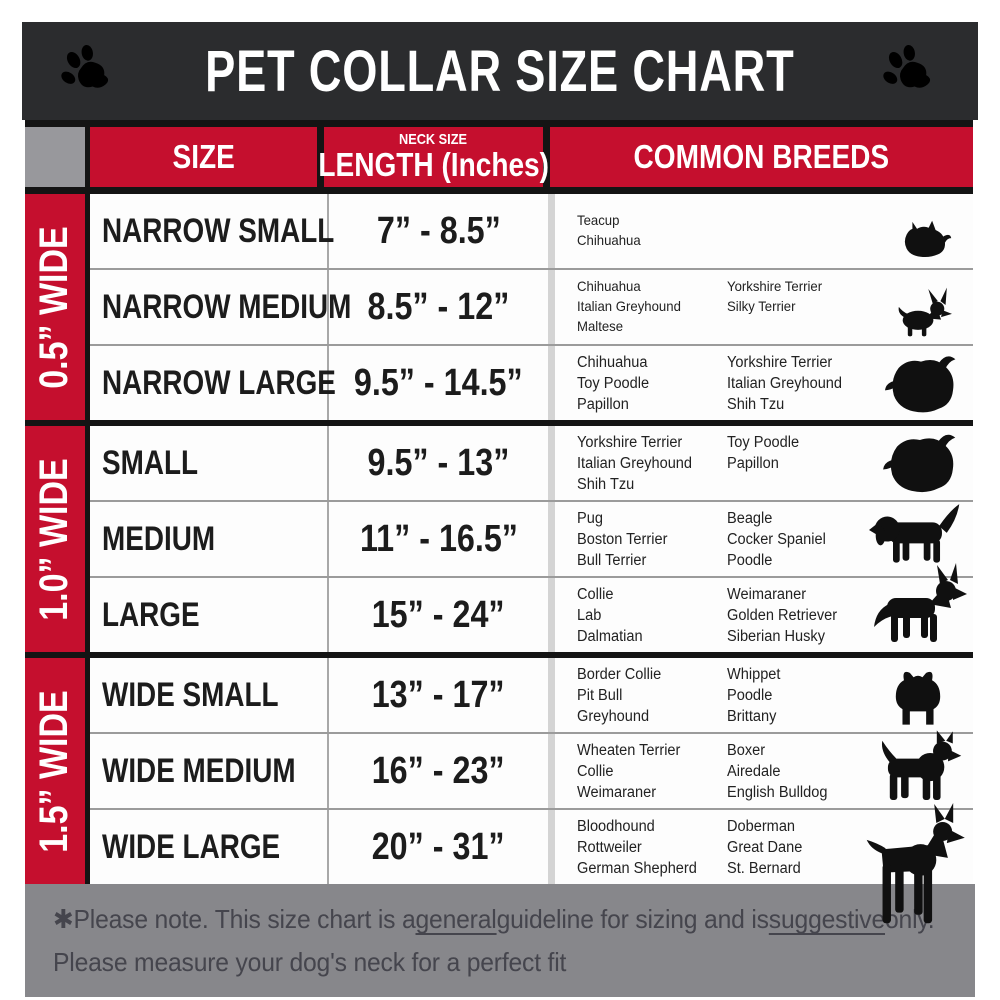  What do you see at coordinates (917, 525) in the screenshot?
I see `beagle-icon` at bounding box center [917, 525].